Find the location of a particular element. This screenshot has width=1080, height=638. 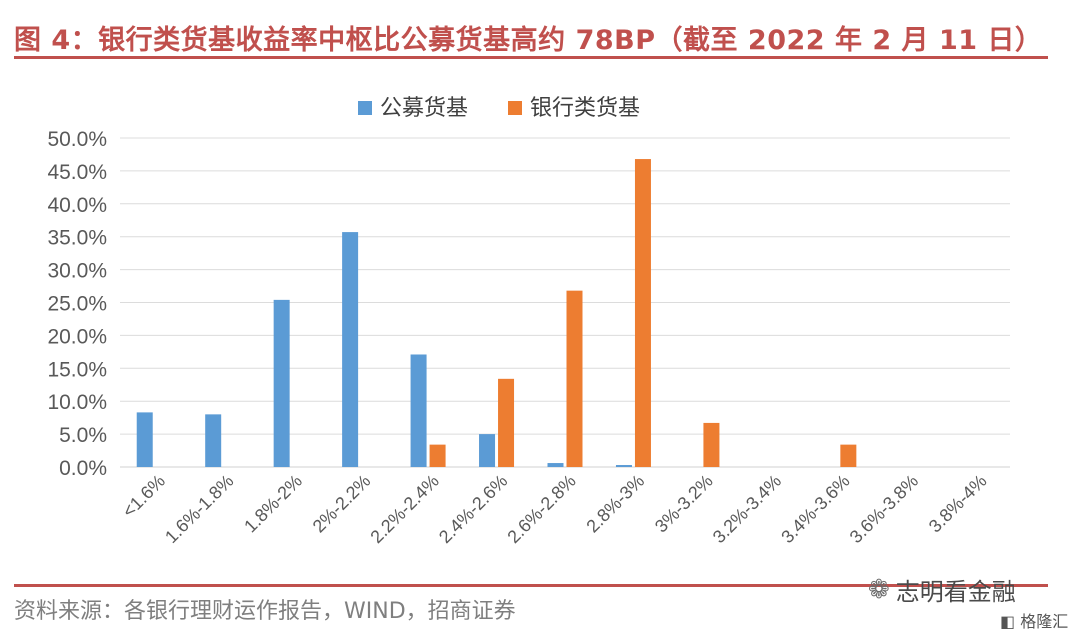

title-rule is located at coordinates (531, 57).